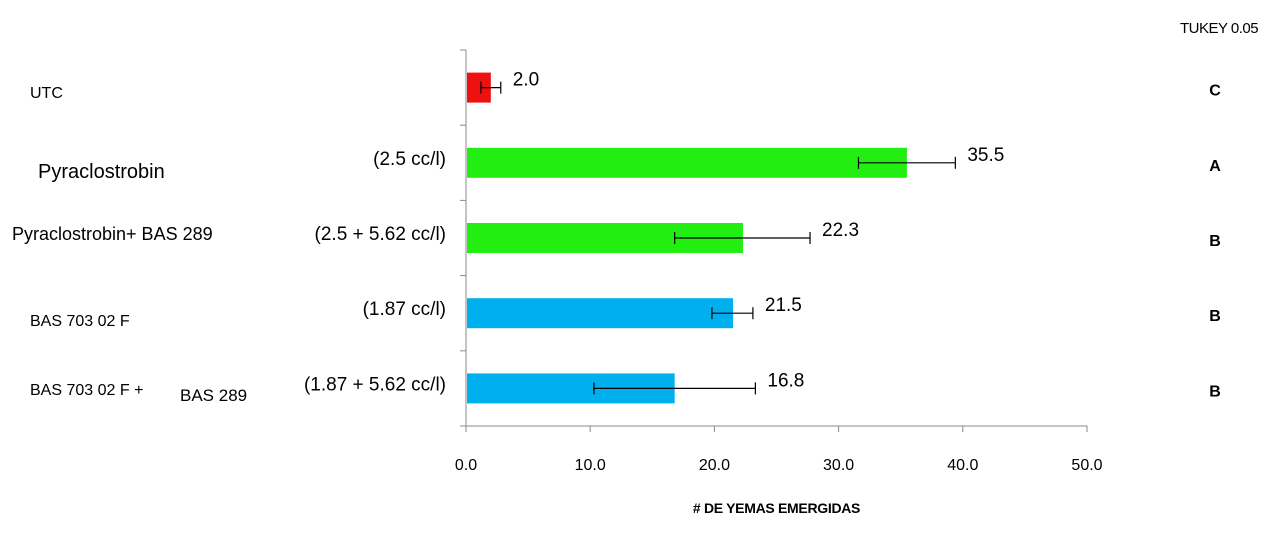 The width and height of the screenshot is (1273, 543). Describe the element at coordinates (466, 465) in the screenshot. I see `x-tick-label: 0.0` at that location.